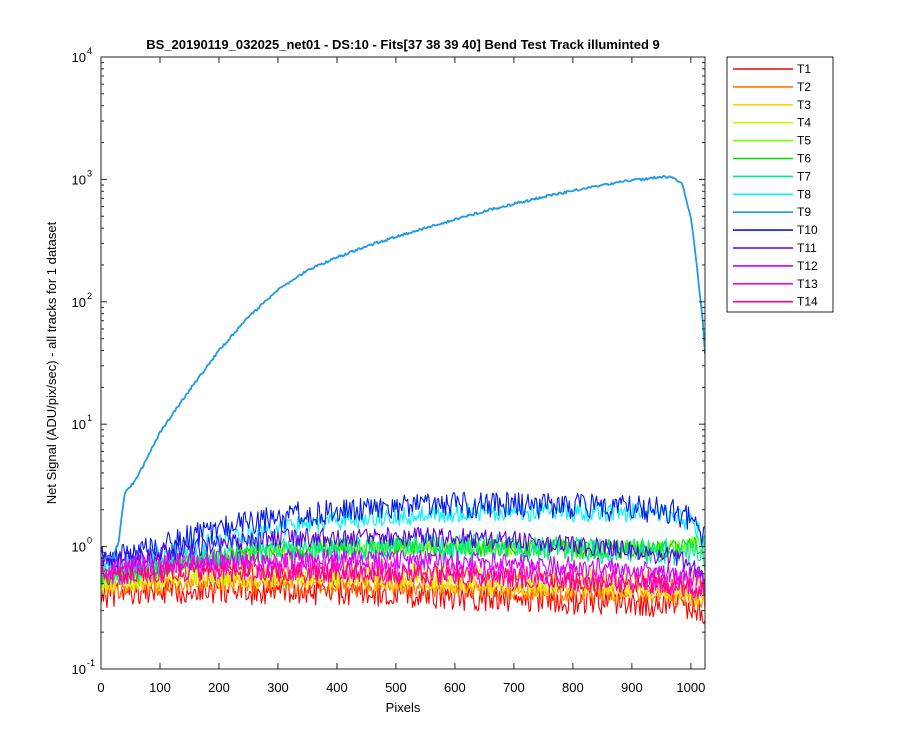 The image size is (900, 750). What do you see at coordinates (396, 687) in the screenshot?
I see `x-tick-label: 500` at bounding box center [396, 687].